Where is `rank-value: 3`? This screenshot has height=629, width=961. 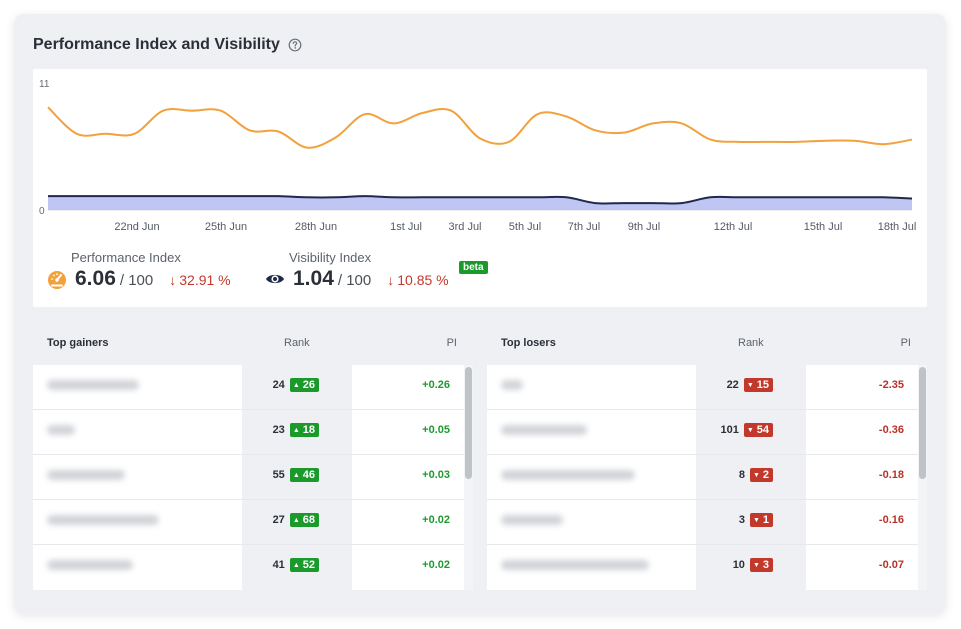 rank-value: 3 is located at coordinates (741, 520).